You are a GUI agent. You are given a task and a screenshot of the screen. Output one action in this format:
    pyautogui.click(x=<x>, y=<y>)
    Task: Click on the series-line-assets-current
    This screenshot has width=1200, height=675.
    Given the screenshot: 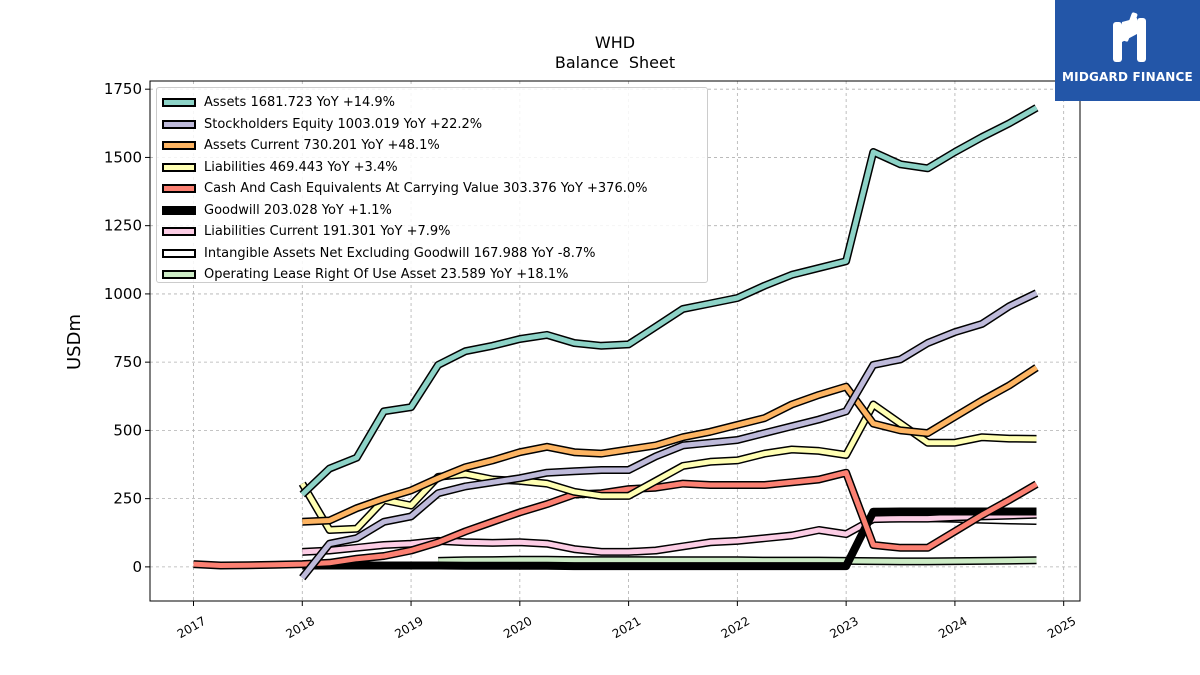 What is the action you would take?
    pyautogui.click(x=670, y=445)
    